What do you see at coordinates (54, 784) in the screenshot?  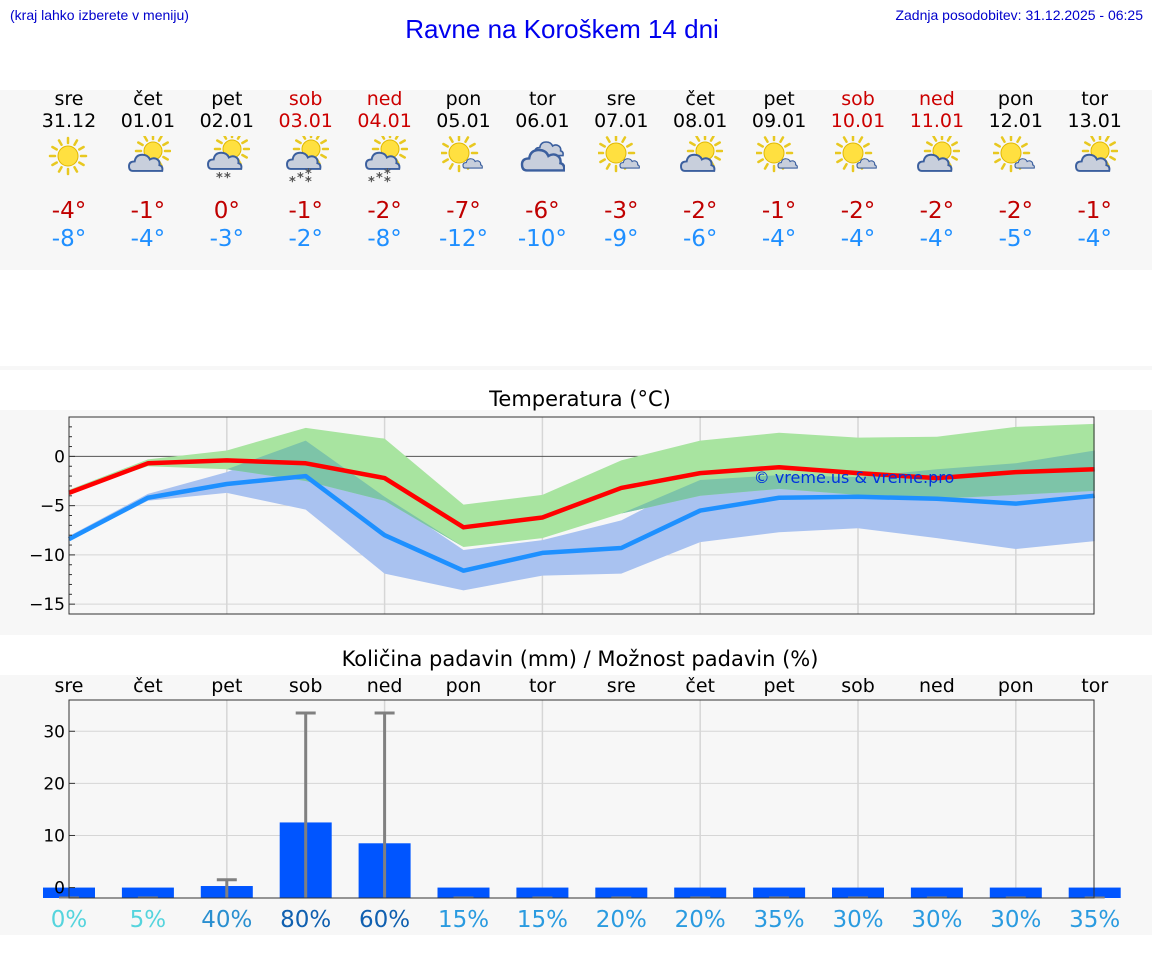 I see `y-tick-label: 20` at bounding box center [54, 784].